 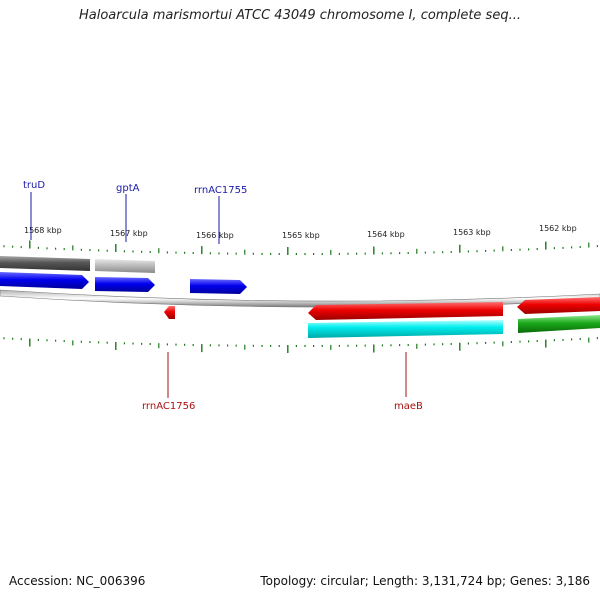 What do you see at coordinates (77, 581) in the screenshot?
I see `accession-text: Accession: NC_006396` at bounding box center [77, 581].